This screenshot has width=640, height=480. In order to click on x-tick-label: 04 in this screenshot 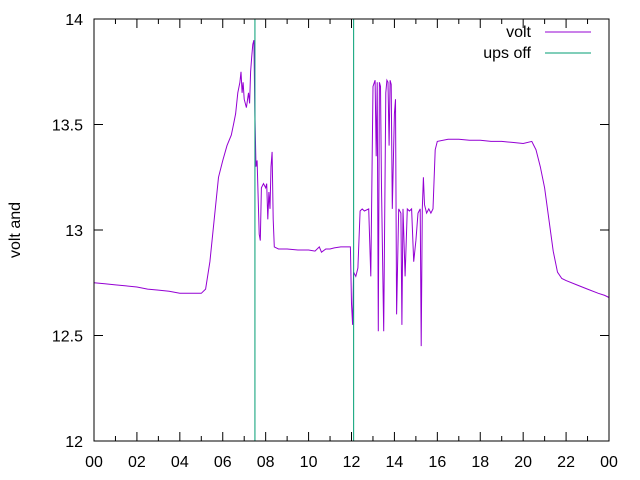, I will do `click(180, 462)`.